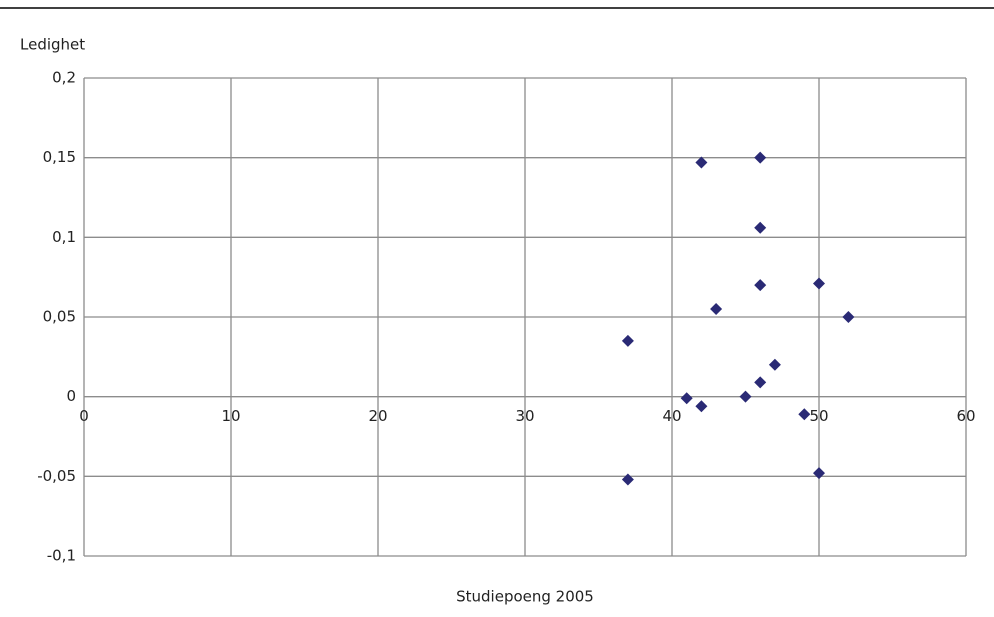  What do you see at coordinates (52, 45) in the screenshot?
I see `y-axis-label: Ledighet` at bounding box center [52, 45].